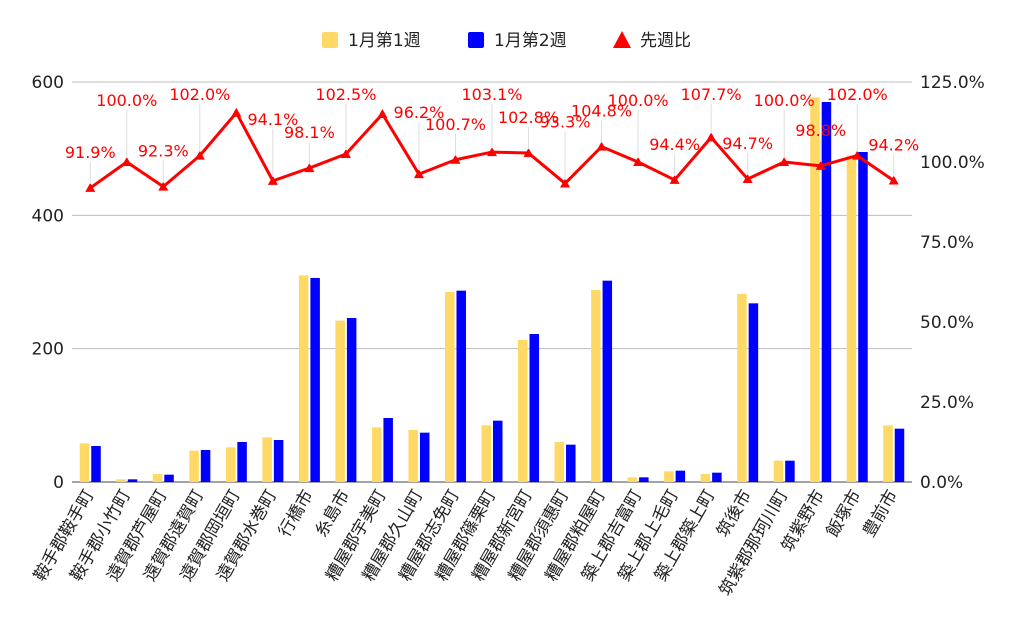  Describe the element at coordinates (947, 403) in the screenshot. I see `right-tick-label: 25.0%` at that location.